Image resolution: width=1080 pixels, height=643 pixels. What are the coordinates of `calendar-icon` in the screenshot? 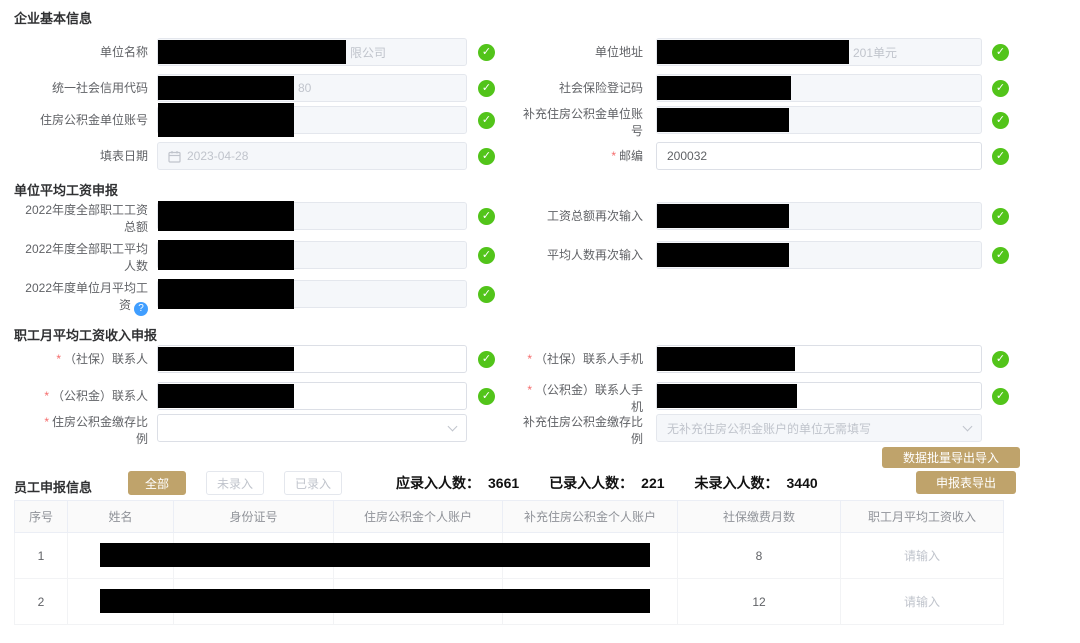 It's located at (174, 156).